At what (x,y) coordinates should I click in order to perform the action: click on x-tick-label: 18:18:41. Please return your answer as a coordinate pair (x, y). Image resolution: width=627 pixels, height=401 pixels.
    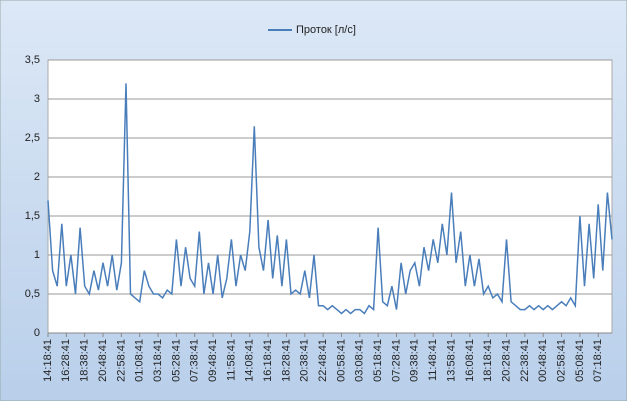
    Looking at the image, I should click on (488, 360).